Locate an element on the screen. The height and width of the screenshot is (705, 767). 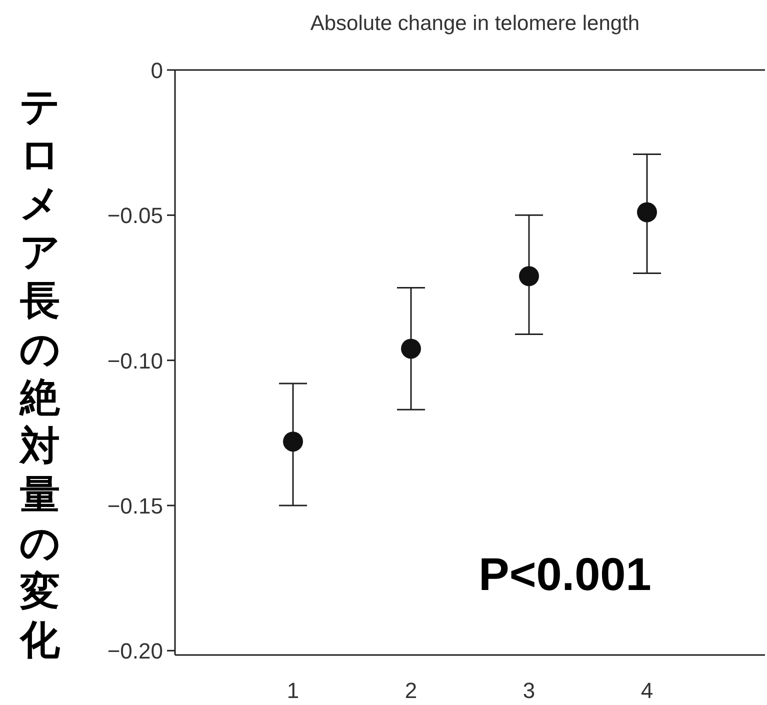
x-tick-label: 4 is located at coordinates (647, 690).